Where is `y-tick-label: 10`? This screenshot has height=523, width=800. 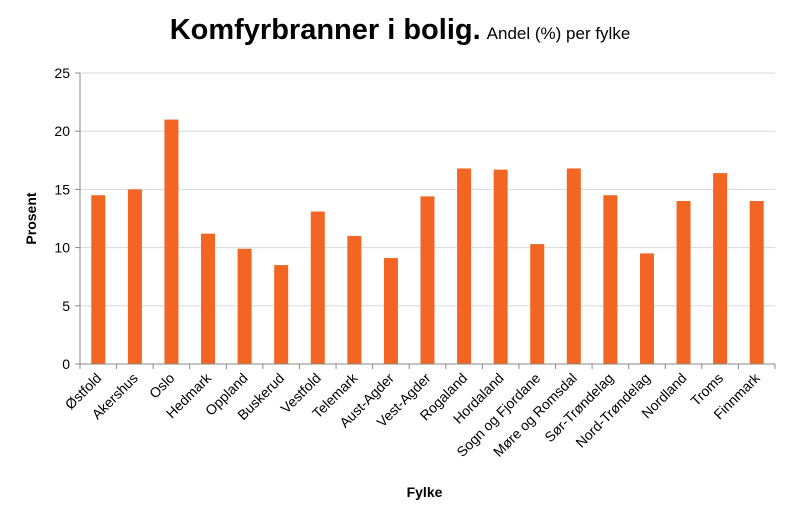
y-tick-label: 10 is located at coordinates (62, 248).